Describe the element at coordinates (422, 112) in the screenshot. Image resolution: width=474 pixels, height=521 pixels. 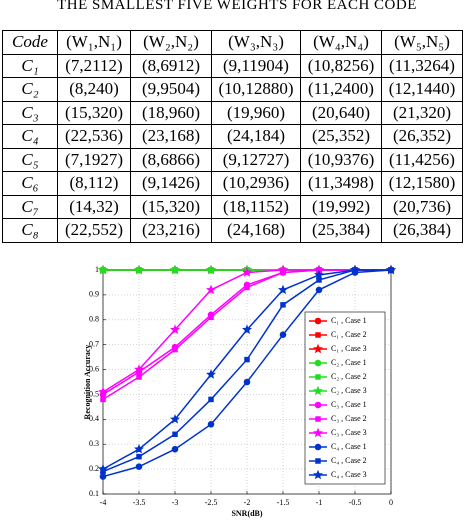
I see `table-cell: (21,320)` at that location.